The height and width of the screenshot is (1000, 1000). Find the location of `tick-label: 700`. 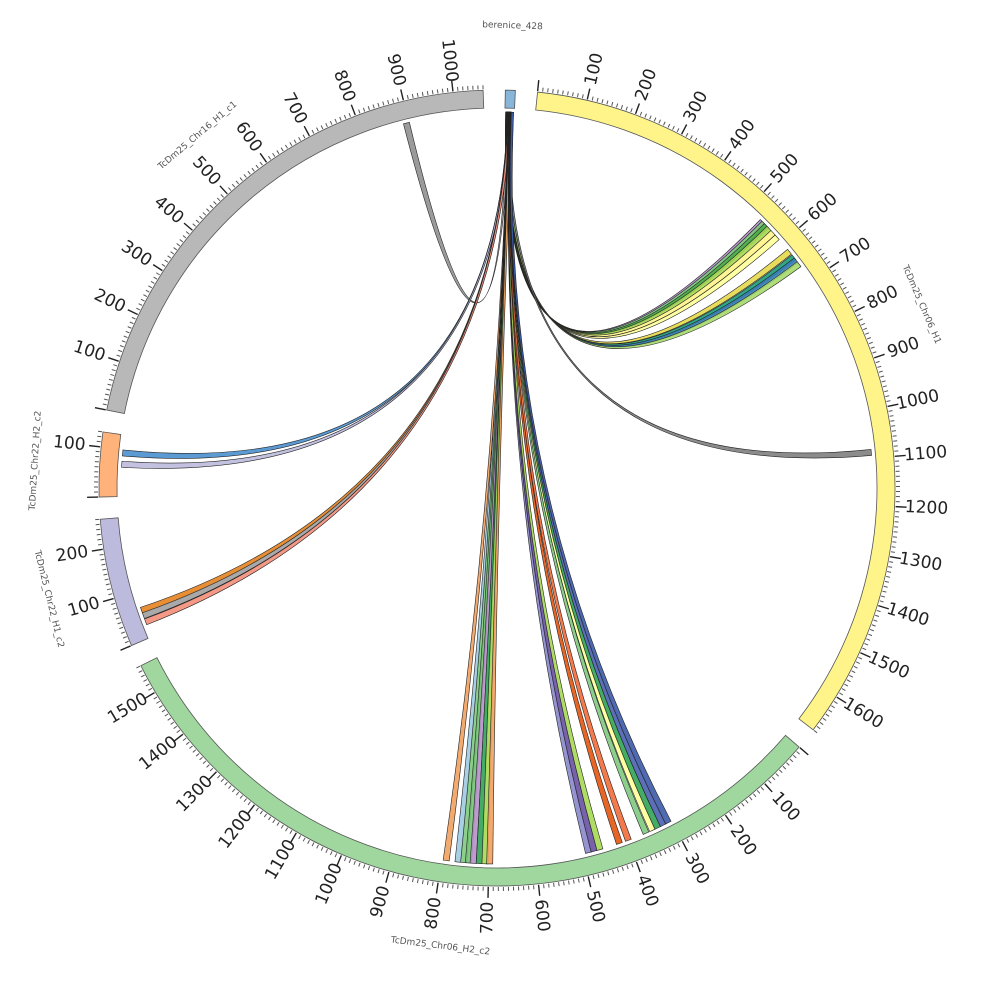

tick-label: 700 is located at coordinates (487, 917).